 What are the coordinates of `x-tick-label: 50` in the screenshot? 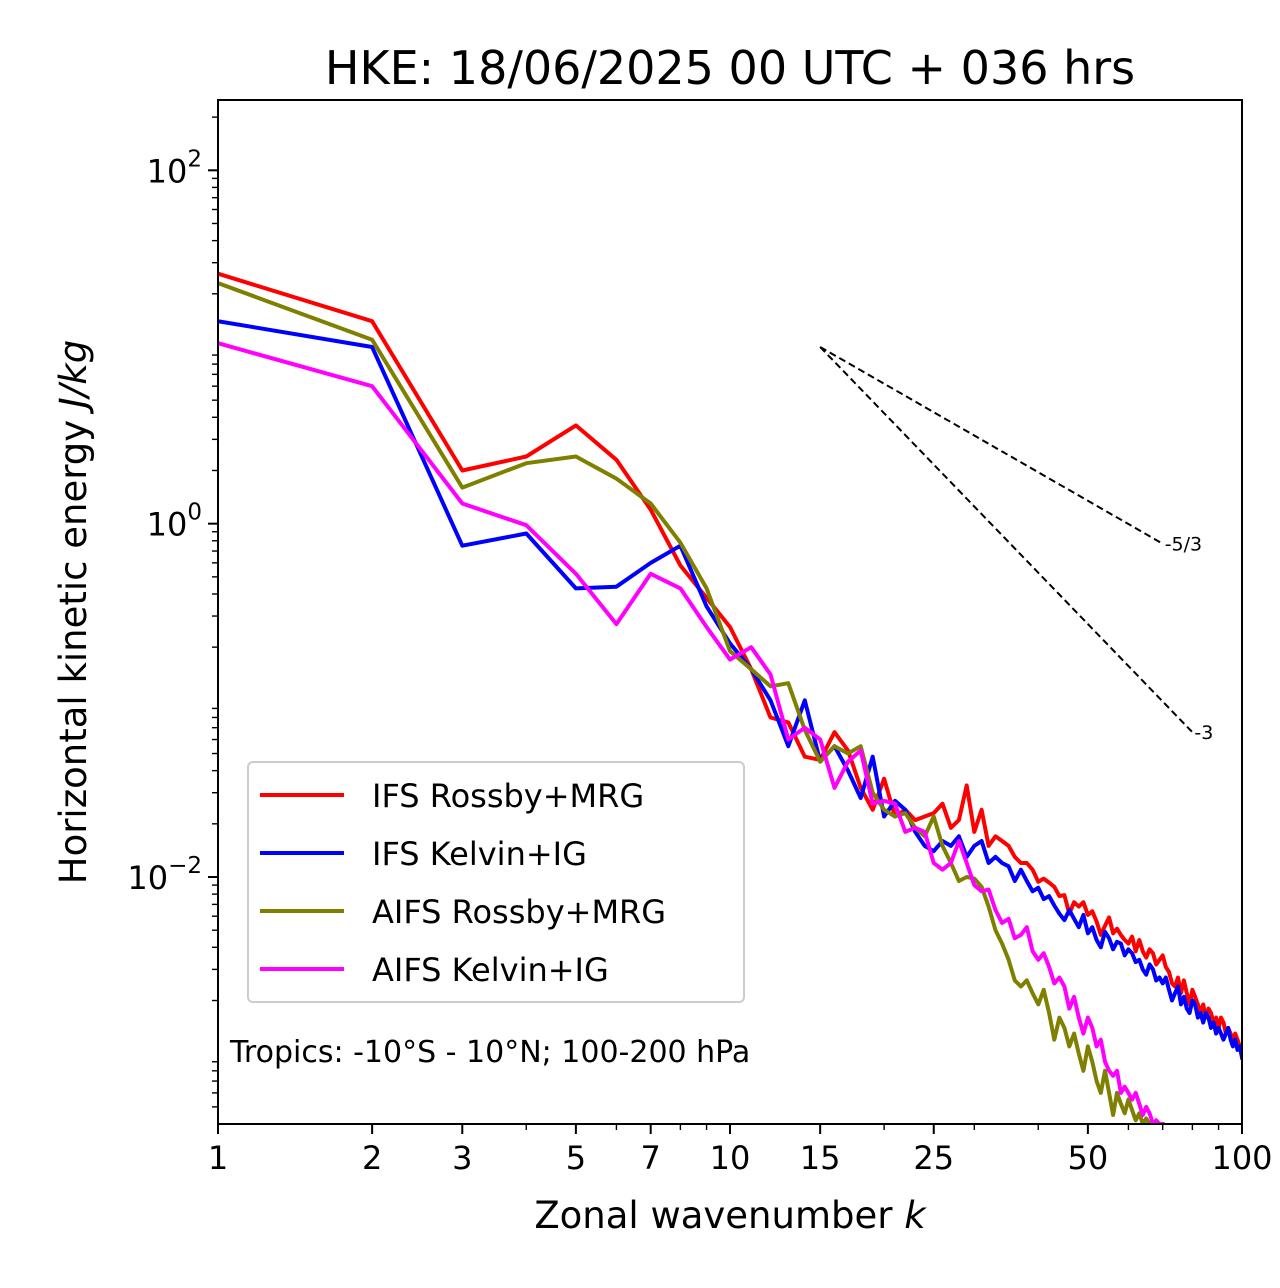 It's located at (1088, 1158).